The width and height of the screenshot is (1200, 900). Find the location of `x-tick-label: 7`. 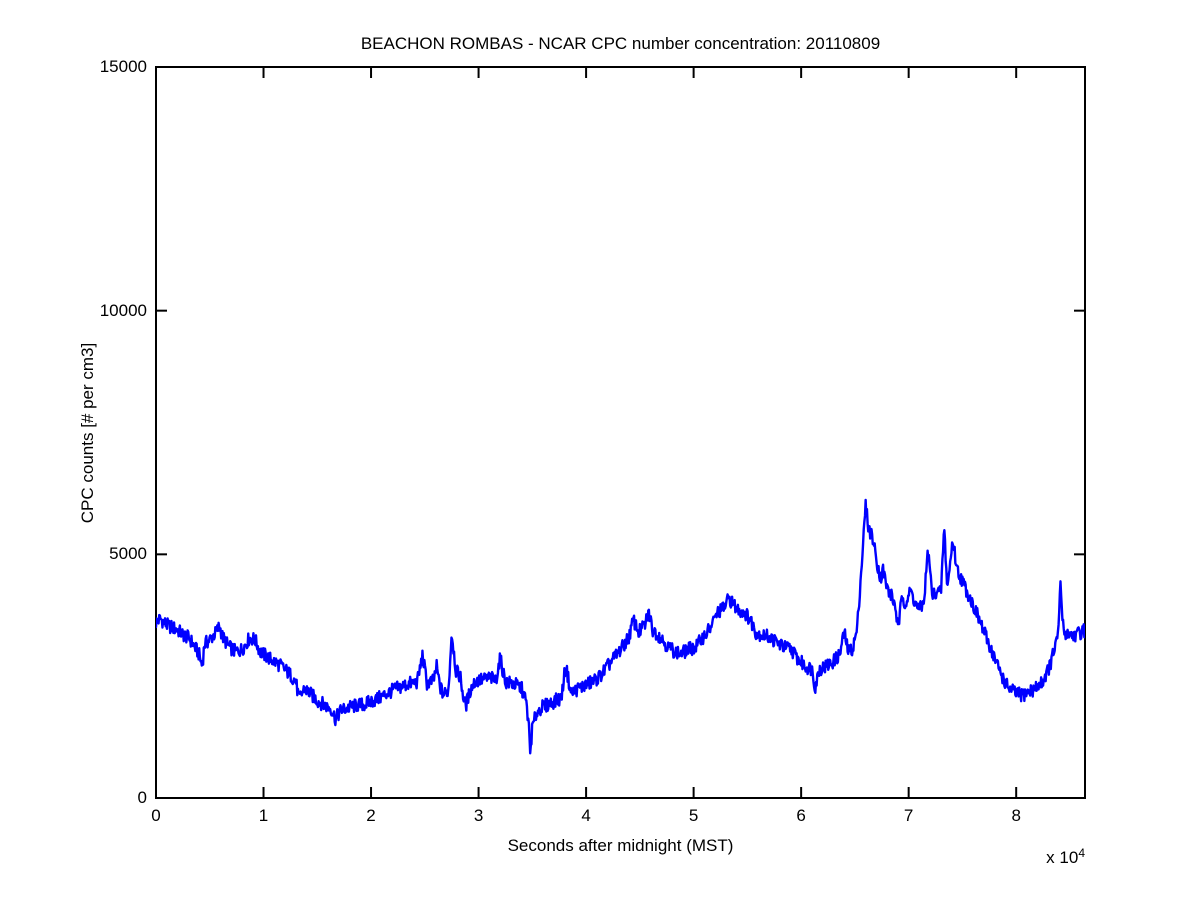

x-tick-label: 7 is located at coordinates (908, 815).